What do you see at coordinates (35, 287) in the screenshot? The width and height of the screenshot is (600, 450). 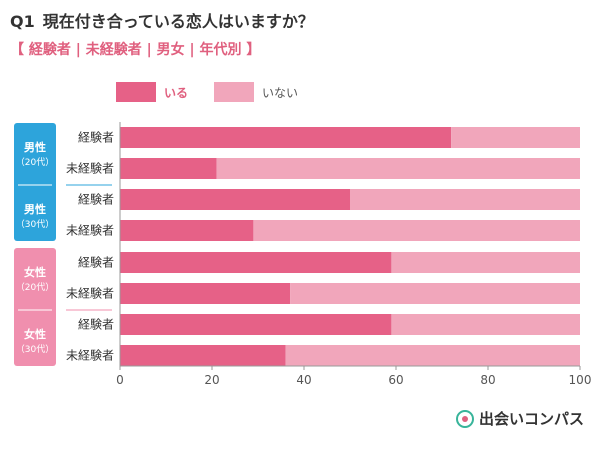 I see `group-sublabel-2: （20代）` at bounding box center [35, 287].